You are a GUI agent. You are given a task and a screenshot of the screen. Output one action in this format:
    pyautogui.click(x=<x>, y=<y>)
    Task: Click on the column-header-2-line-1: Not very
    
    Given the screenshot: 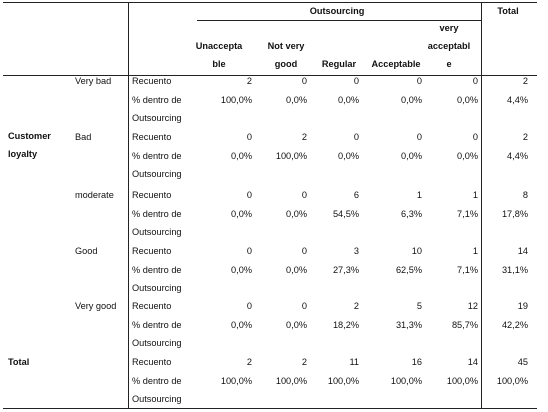 What is the action you would take?
    pyautogui.click(x=286, y=46)
    